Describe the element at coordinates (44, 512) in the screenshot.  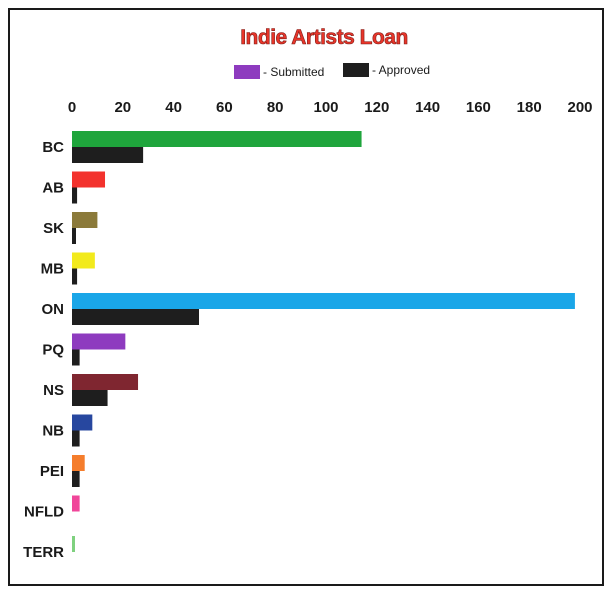
I see `category-label: NFLD` at that location.